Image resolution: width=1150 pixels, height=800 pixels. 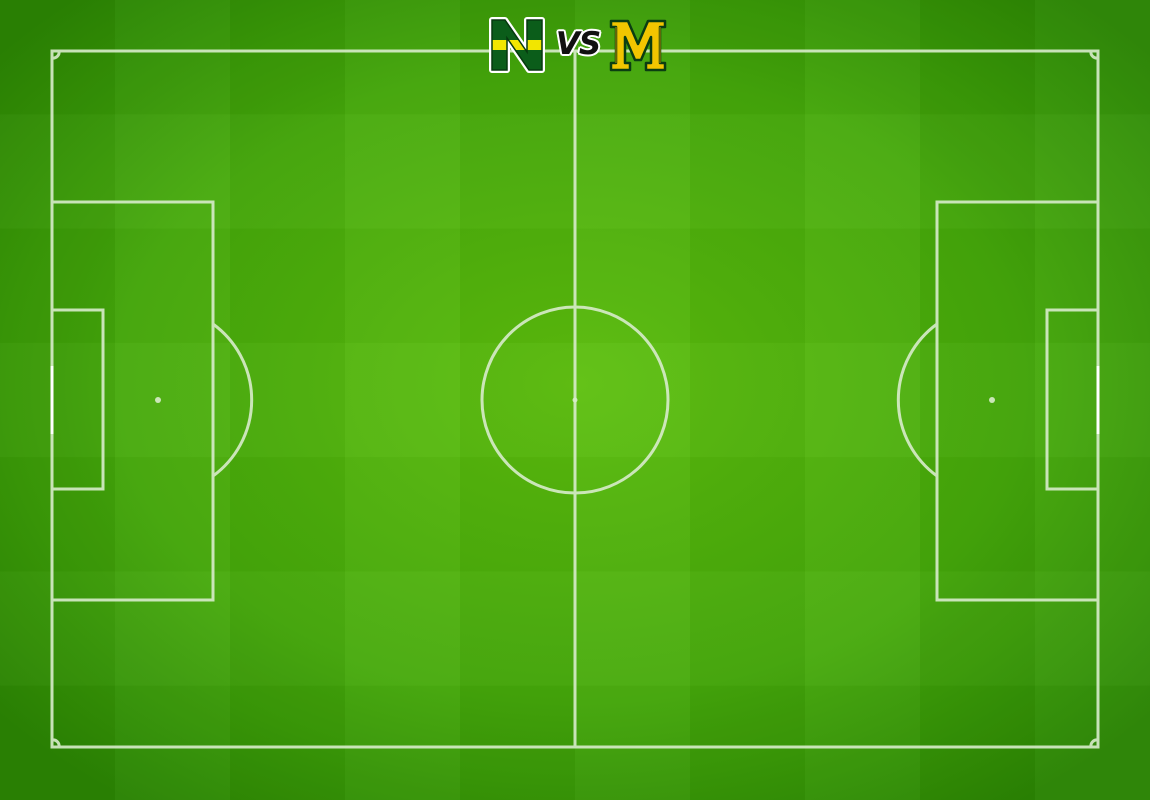 What do you see at coordinates (917, 400) in the screenshot?
I see `right-penalty-arc` at bounding box center [917, 400].